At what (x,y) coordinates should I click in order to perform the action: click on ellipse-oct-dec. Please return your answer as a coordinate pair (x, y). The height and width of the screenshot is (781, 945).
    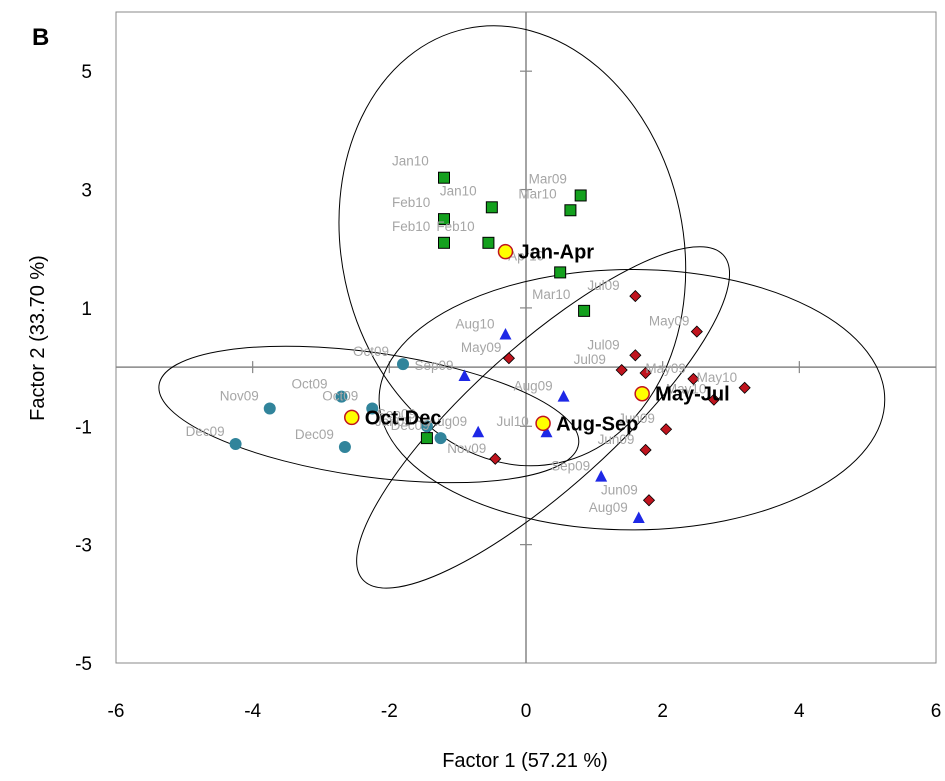
    Looking at the image, I should click on (369, 414).